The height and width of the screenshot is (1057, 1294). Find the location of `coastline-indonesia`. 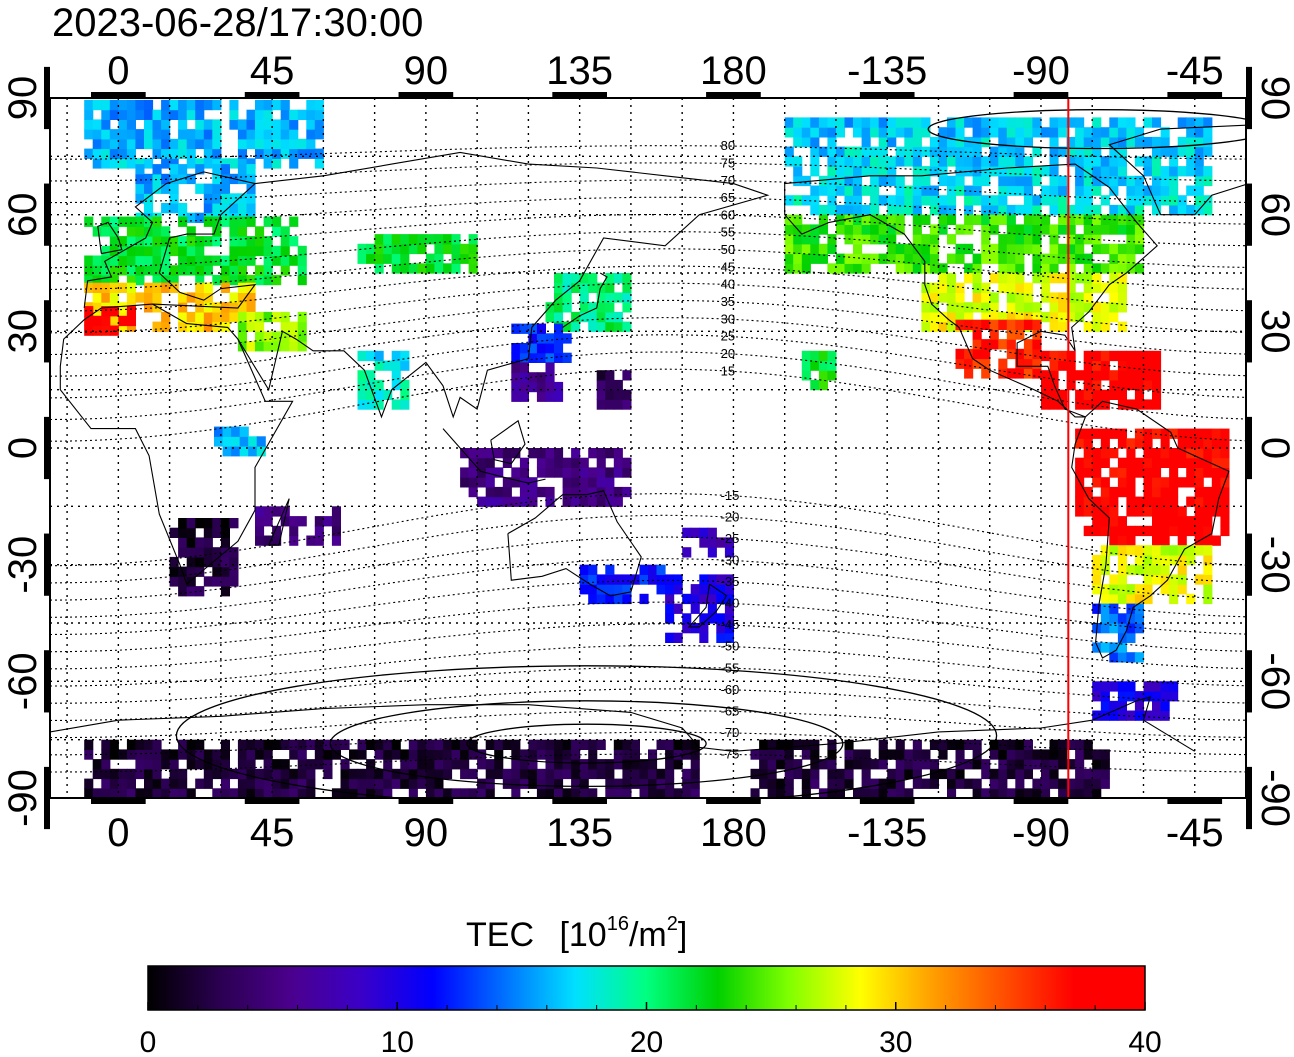

coastline-indonesia is located at coordinates (494, 456).